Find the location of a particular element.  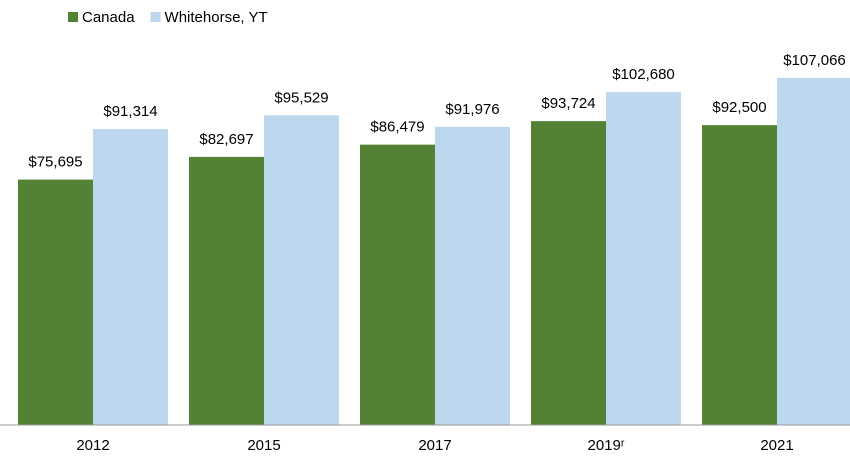

legend-label: Canada is located at coordinates (108, 17).